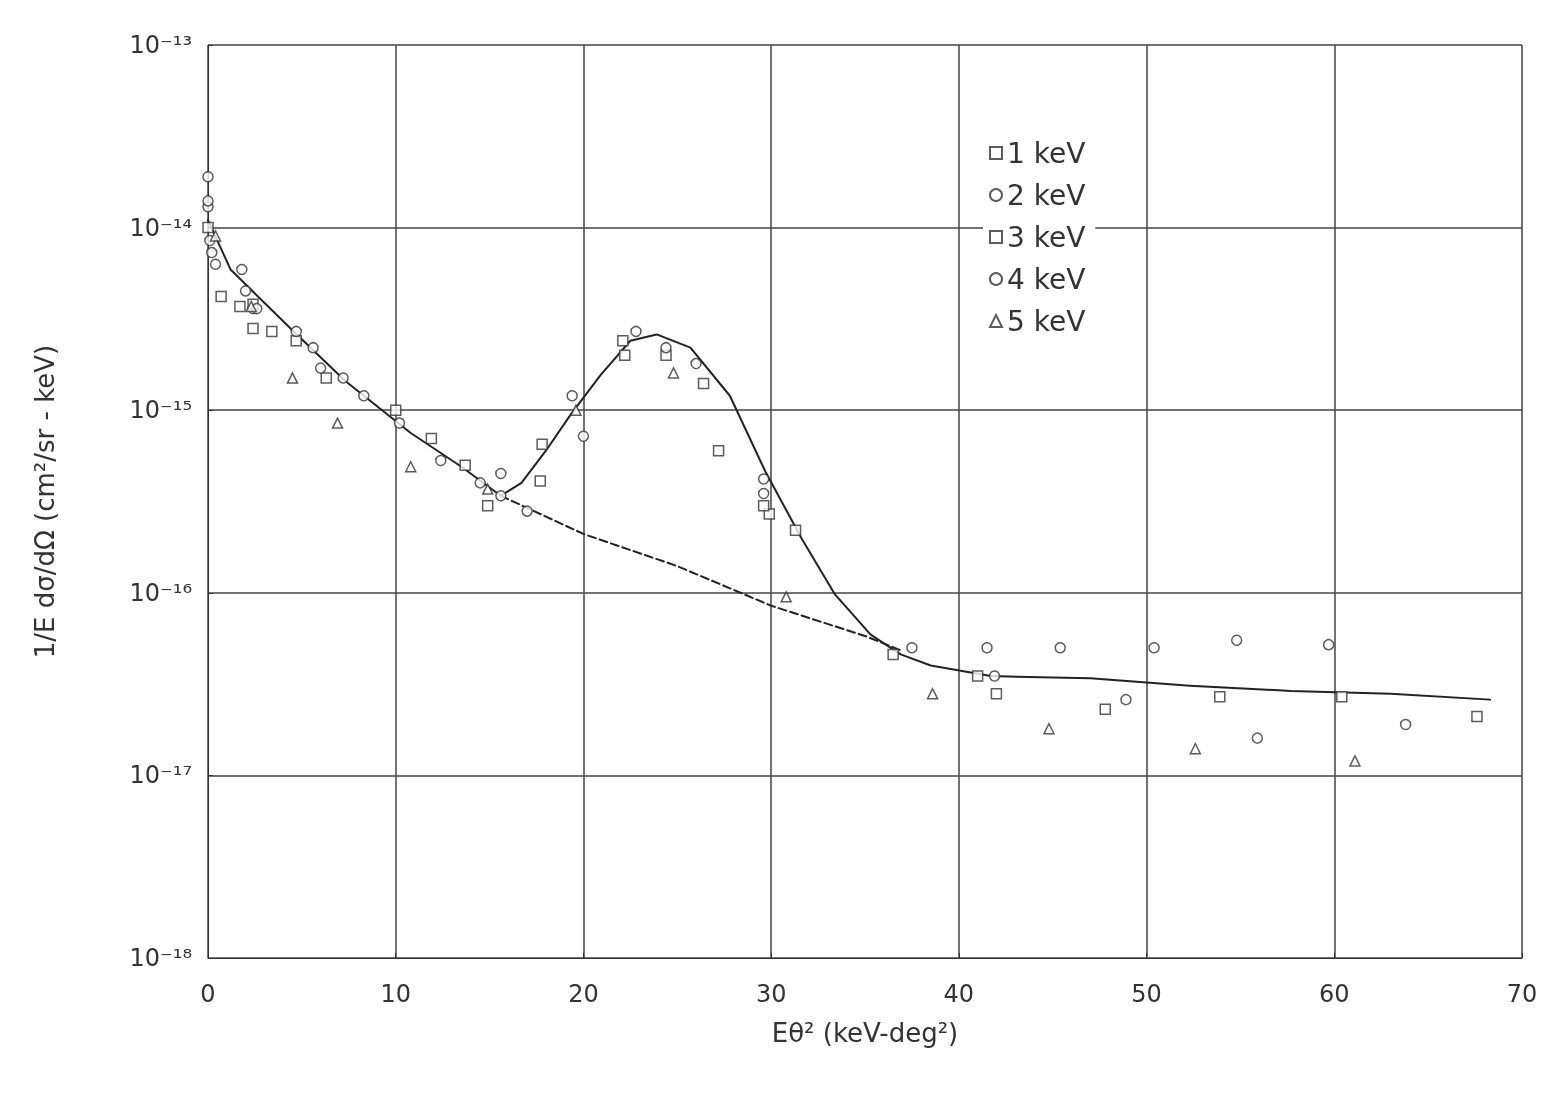  What do you see at coordinates (1046, 153) in the screenshot?
I see `legend-label: 1 keV` at bounding box center [1046, 153].